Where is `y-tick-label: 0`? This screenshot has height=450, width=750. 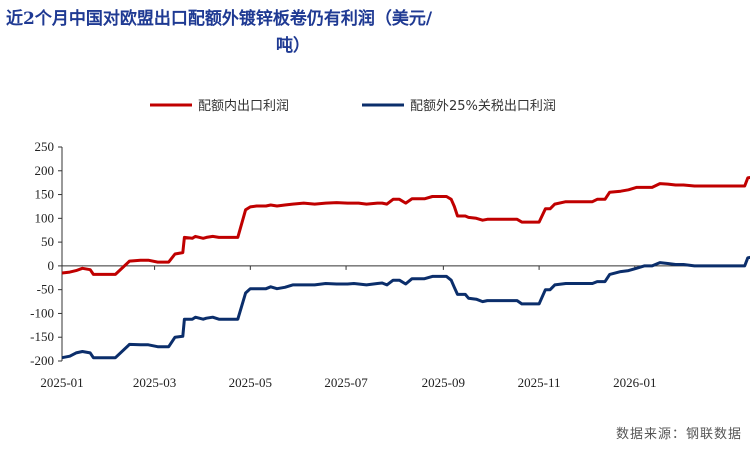
y-tick-label: 0 is located at coordinates (51, 265).